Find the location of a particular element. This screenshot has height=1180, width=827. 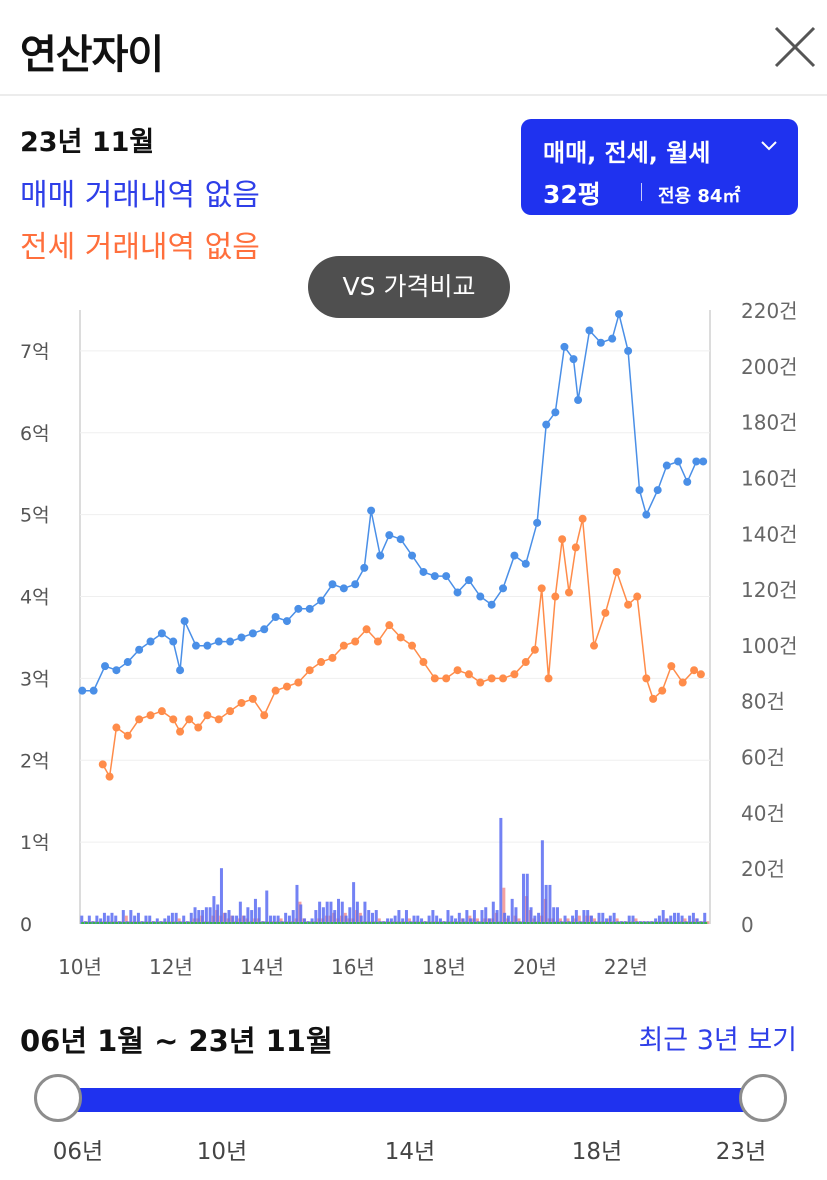

vs-compare-button: VS 가격비교 is located at coordinates (409, 287).